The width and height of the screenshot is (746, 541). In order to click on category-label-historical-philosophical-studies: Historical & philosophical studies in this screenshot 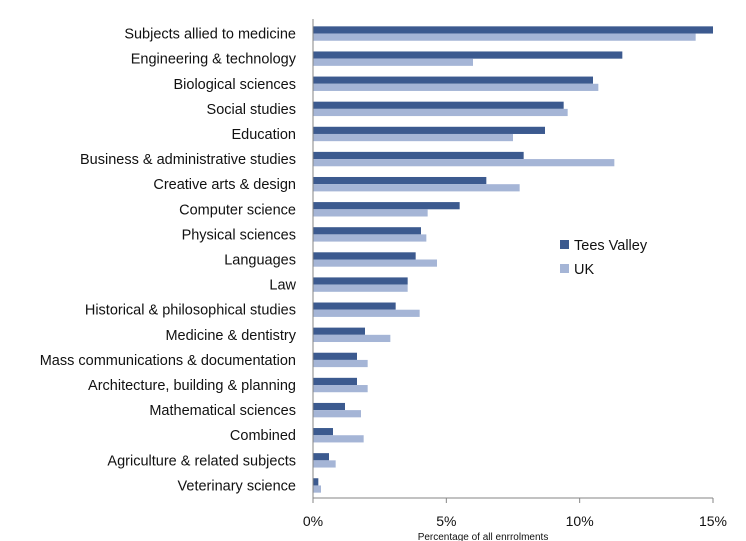, I will do `click(190, 311)`.